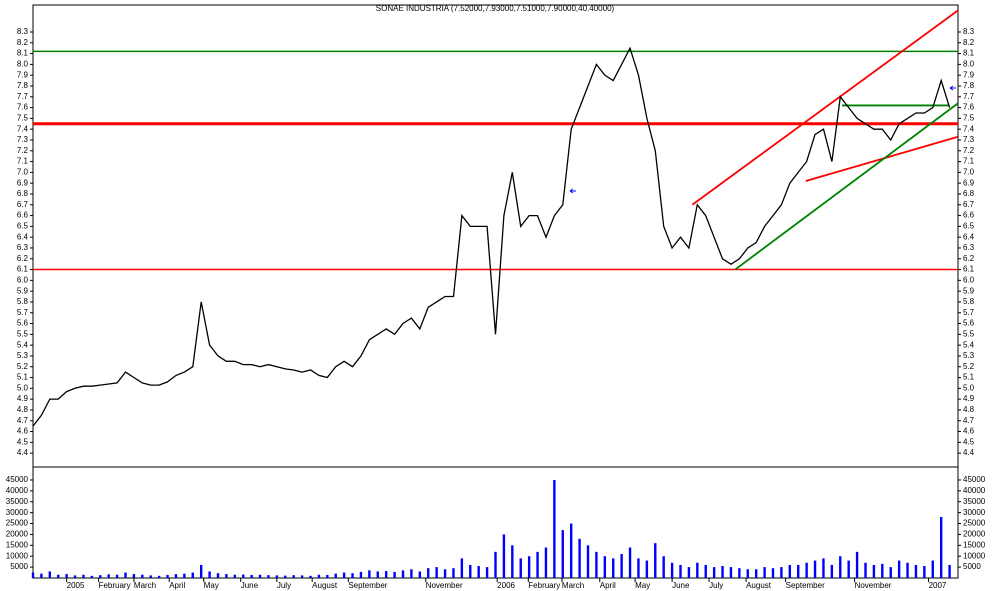 Image resolution: width=994 pixels, height=591 pixels. Describe the element at coordinates (367, 585) in the screenshot. I see `x-tick-label: September` at that location.